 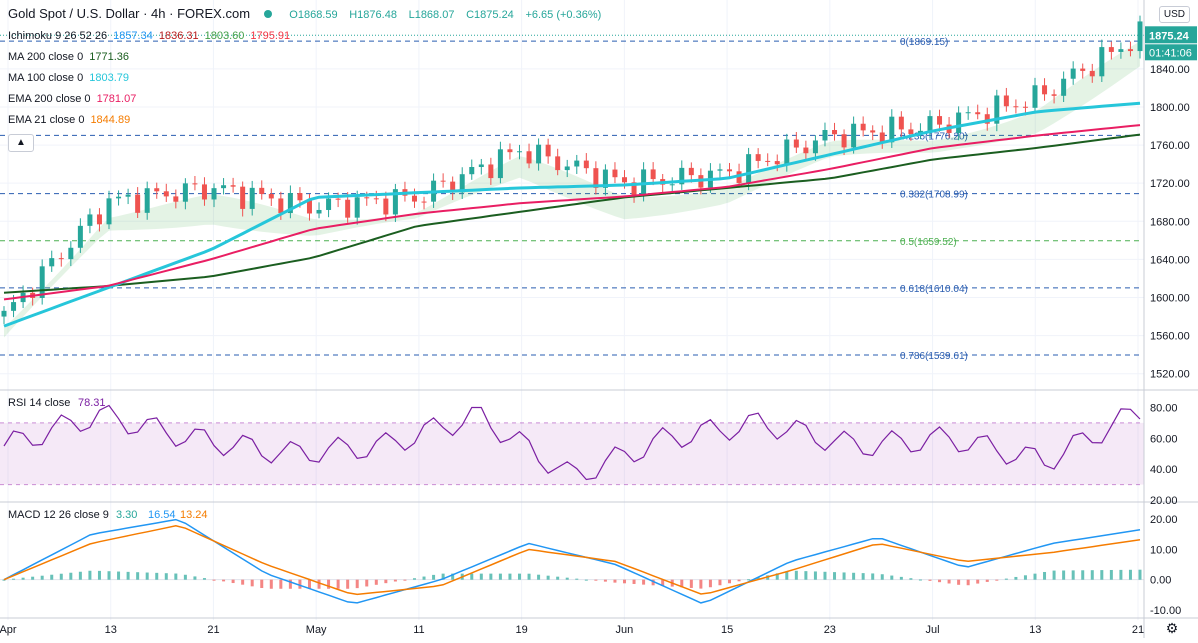 I want to click on collapse-legend-button: ▲, so click(x=21, y=143).